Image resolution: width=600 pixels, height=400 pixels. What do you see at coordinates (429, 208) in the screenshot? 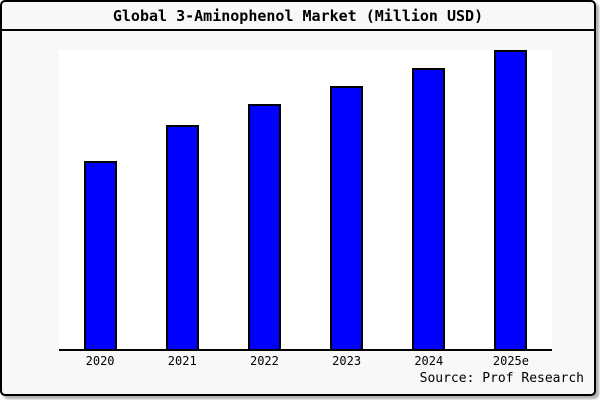
I see `bar-2024` at bounding box center [429, 208].